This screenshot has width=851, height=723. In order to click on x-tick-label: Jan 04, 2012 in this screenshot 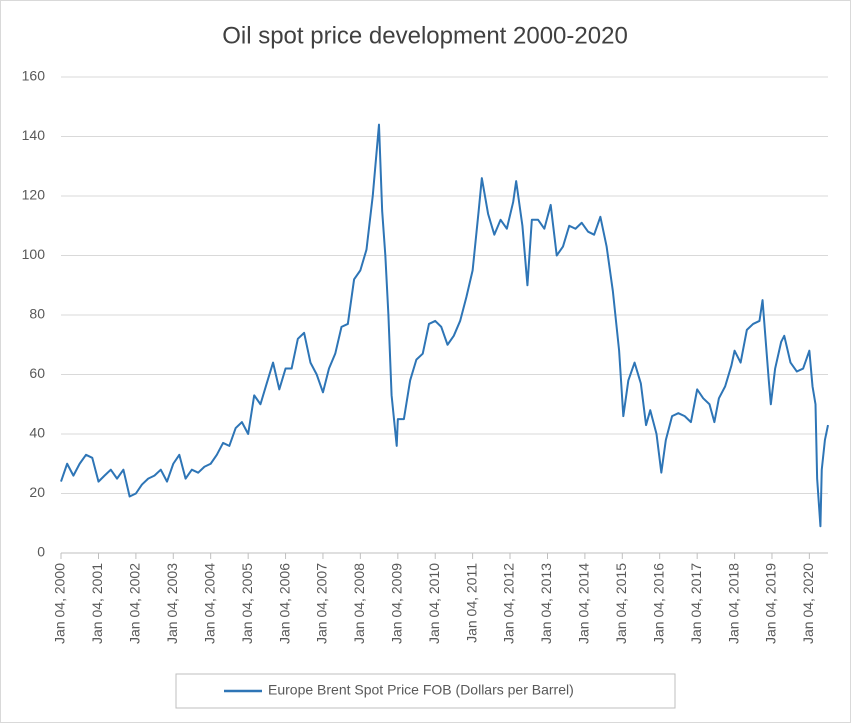, I will do `click(509, 603)`.